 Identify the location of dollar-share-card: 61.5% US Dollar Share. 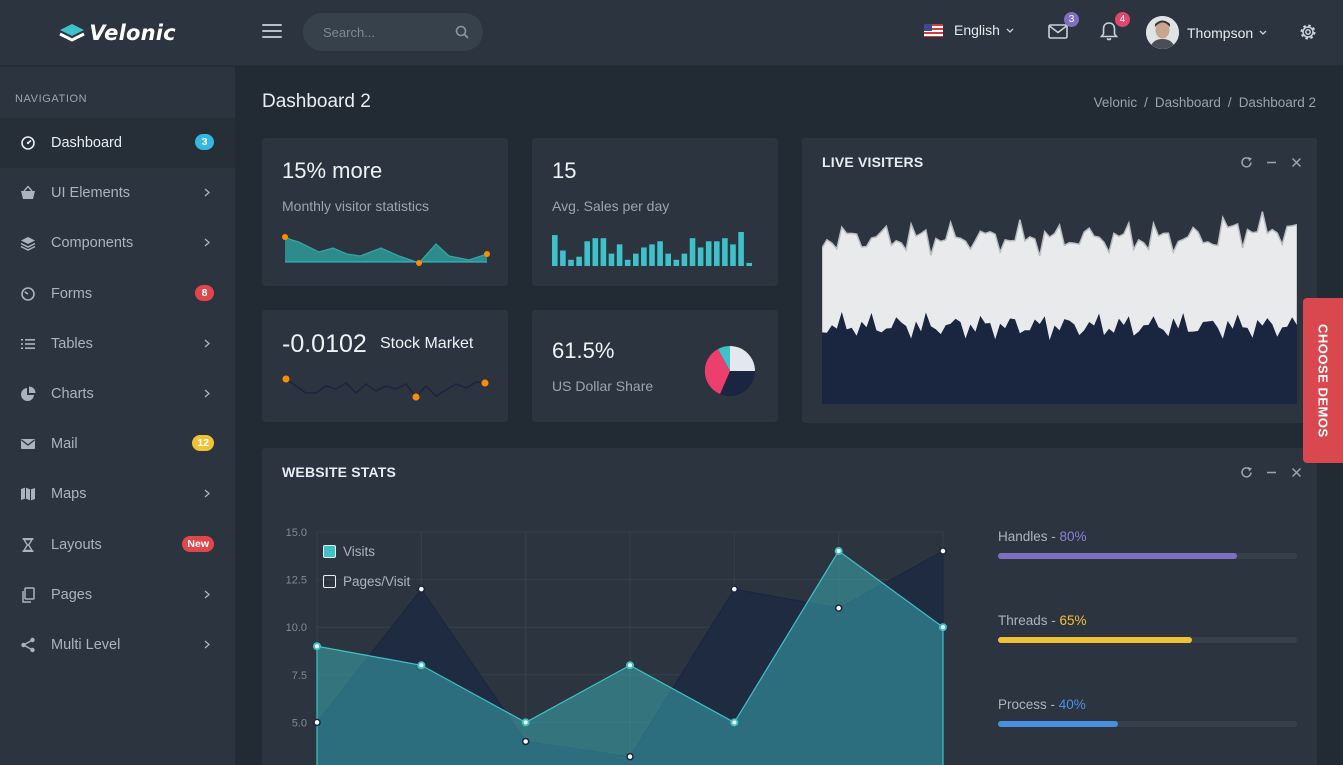
(655, 366).